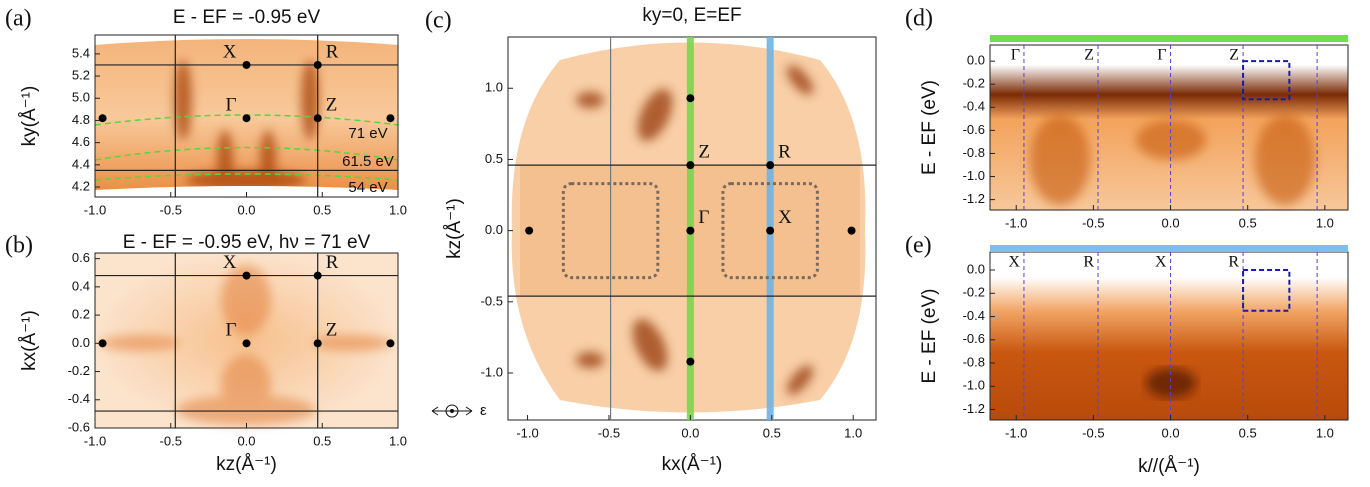 This screenshot has width=1370, height=487. What do you see at coordinates (1169, 336) in the screenshot?
I see `map-image-e` at bounding box center [1169, 336].